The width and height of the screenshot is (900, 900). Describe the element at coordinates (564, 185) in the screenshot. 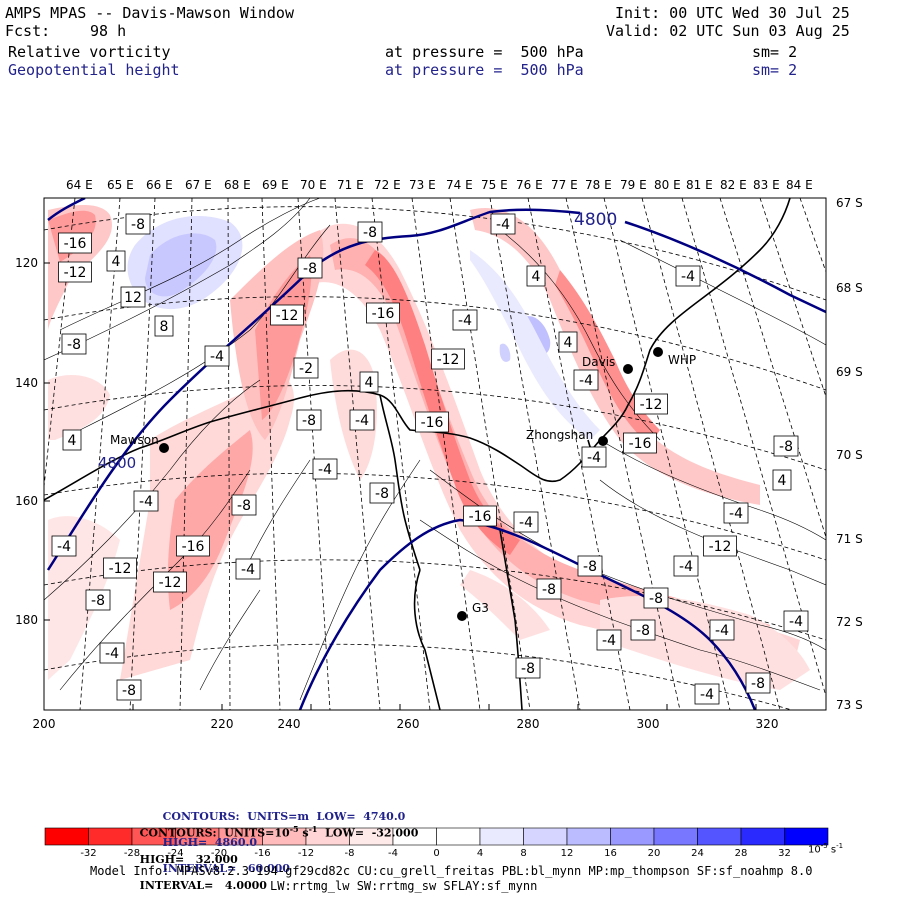

I see `lon-label: 77 E` at that location.